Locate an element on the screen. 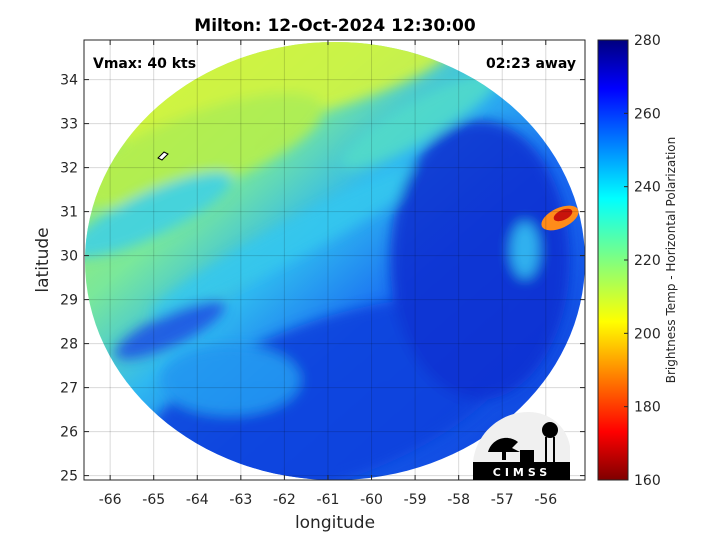 The width and height of the screenshot is (720, 540). y-tick-label: 31 is located at coordinates (69, 213).